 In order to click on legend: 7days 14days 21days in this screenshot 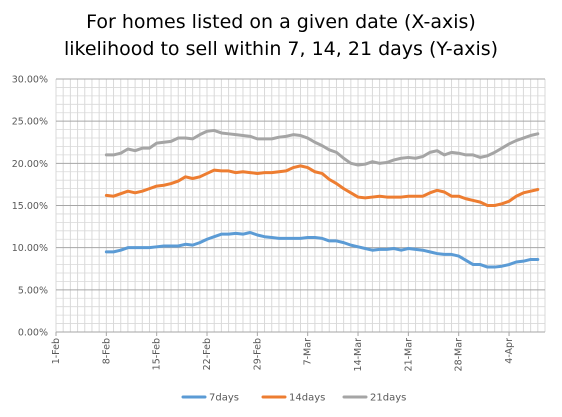, I will do `click(293, 398)`.